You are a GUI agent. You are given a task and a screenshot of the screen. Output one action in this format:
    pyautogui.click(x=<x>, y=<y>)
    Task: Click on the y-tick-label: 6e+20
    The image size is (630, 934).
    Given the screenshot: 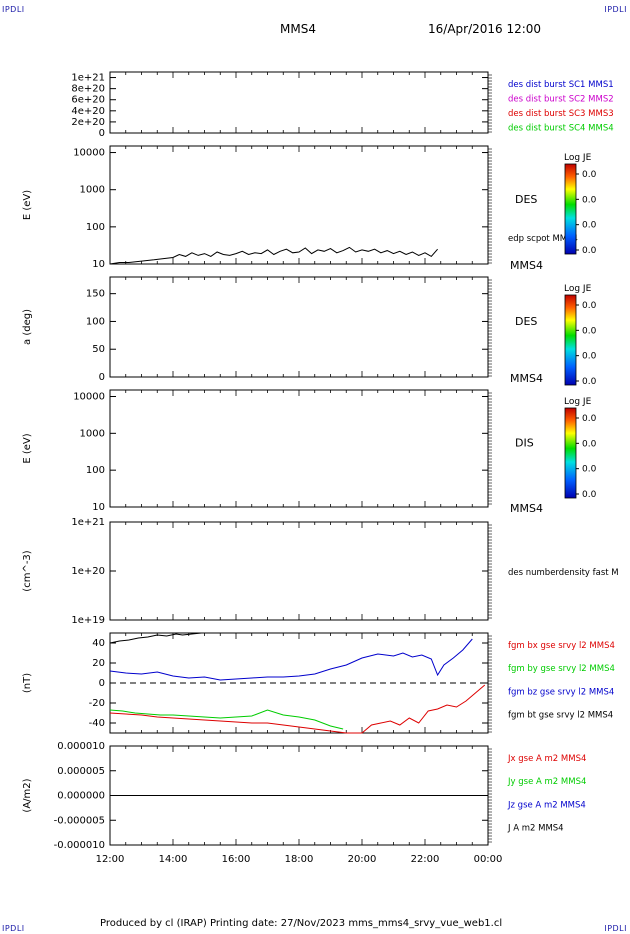 What is the action you would take?
    pyautogui.click(x=88, y=100)
    